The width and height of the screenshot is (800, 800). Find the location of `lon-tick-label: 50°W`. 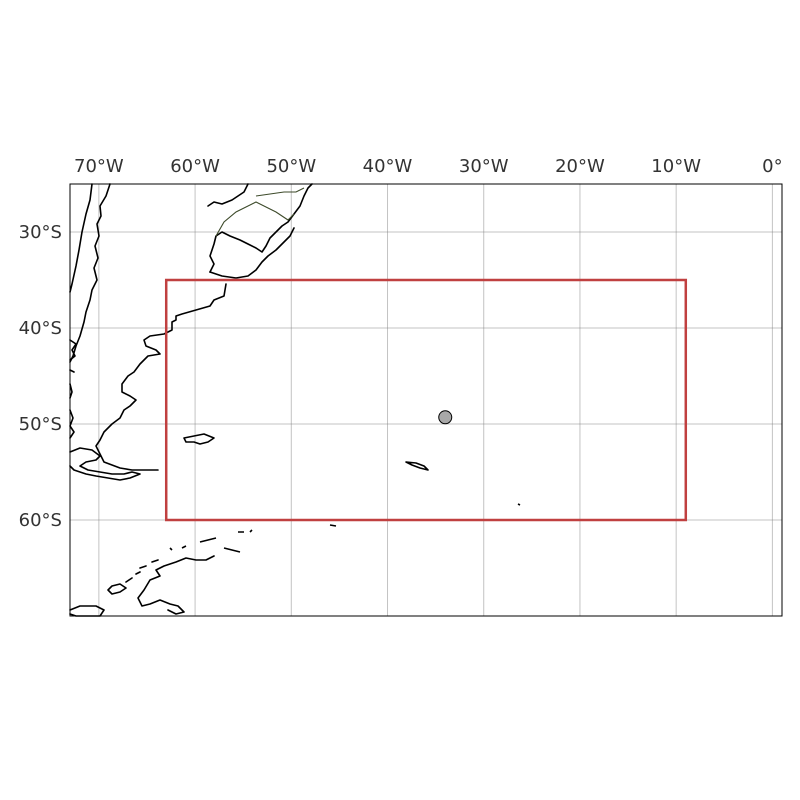

lon-tick-label: 50°W is located at coordinates (291, 166).